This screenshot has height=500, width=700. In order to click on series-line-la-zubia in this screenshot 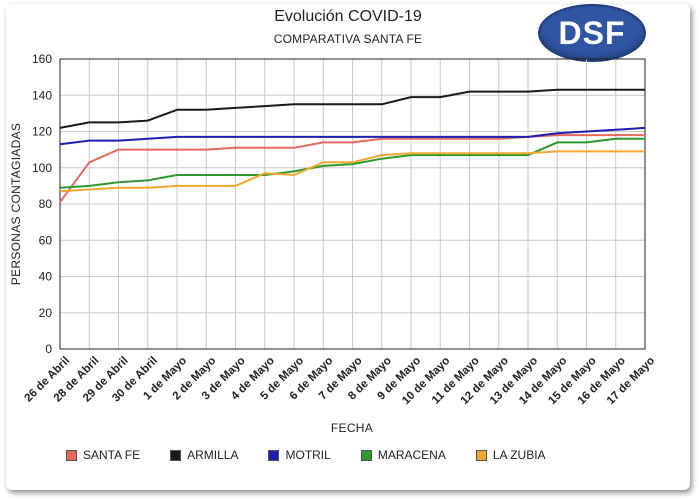, I will do `click(352, 171)`.